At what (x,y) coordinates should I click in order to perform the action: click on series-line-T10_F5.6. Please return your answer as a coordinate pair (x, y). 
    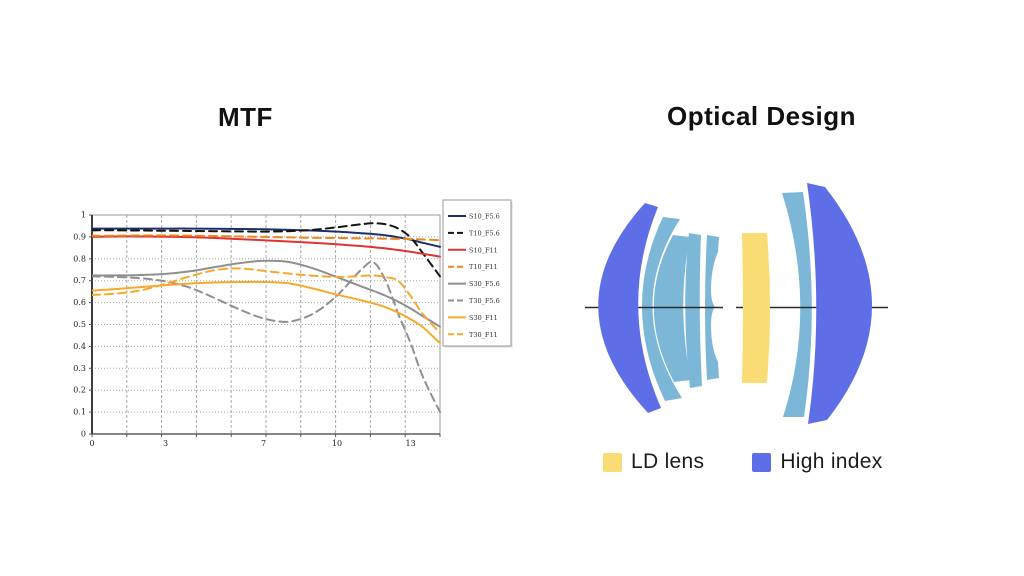
    Looking at the image, I should click on (266, 250).